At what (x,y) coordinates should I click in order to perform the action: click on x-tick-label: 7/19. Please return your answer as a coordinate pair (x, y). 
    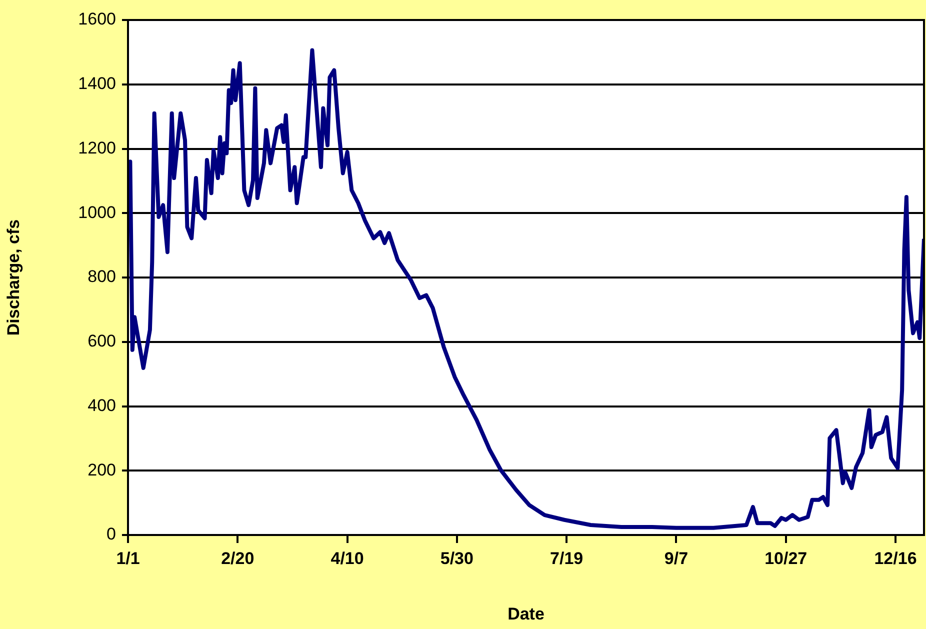
    Looking at the image, I should click on (567, 558).